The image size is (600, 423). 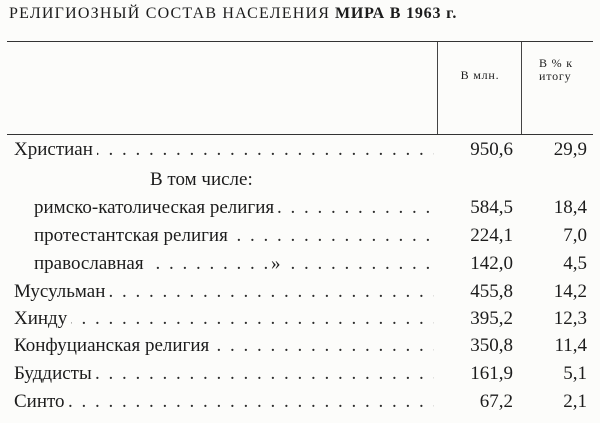 What do you see at coordinates (491, 149) in the screenshot?
I see `value-mln: 950,6` at bounding box center [491, 149].